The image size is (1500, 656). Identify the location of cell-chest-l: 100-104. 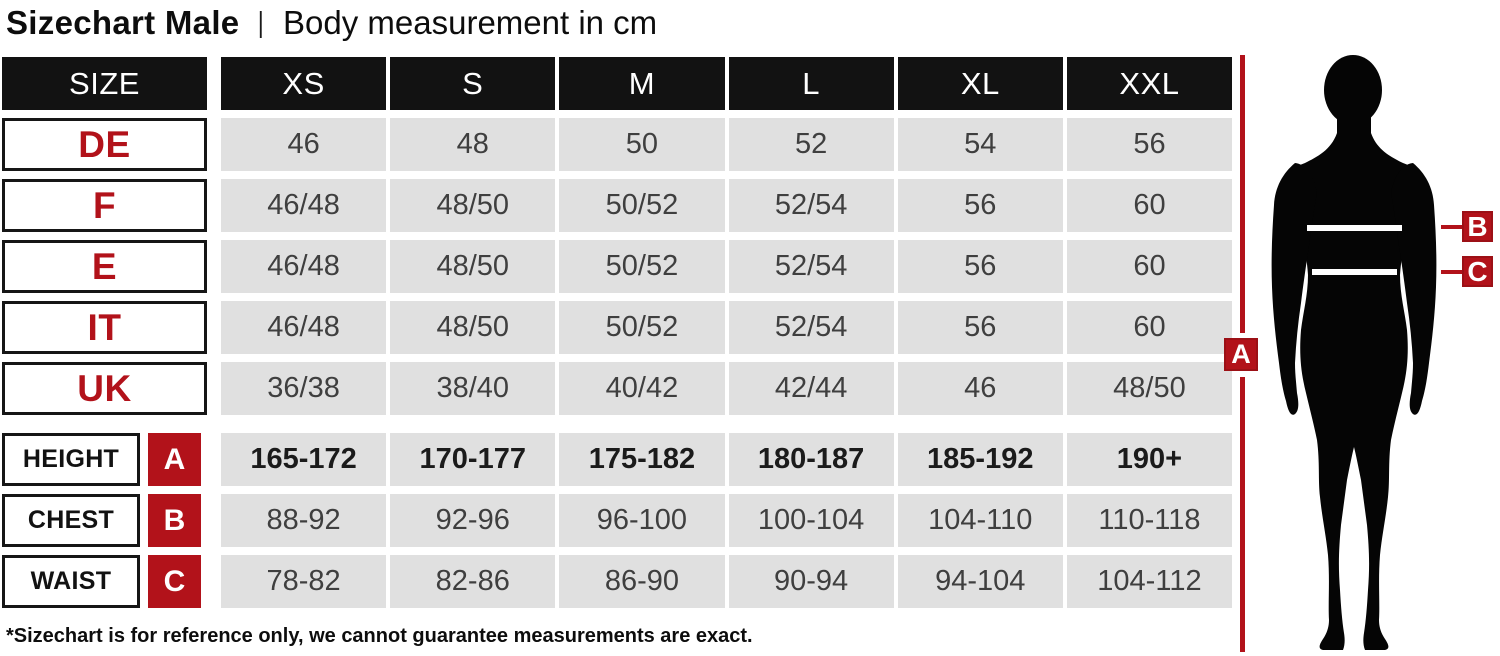
(811, 520).